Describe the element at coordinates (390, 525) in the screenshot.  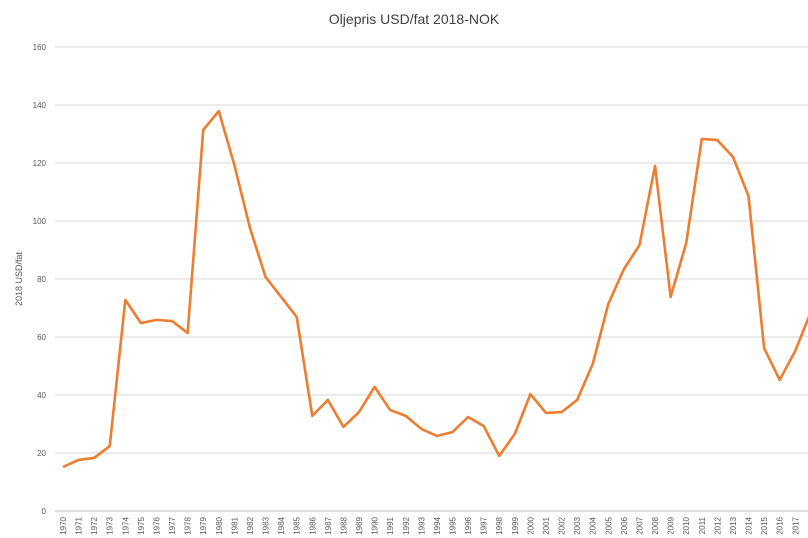
I see `x-tick-label: 1991` at that location.